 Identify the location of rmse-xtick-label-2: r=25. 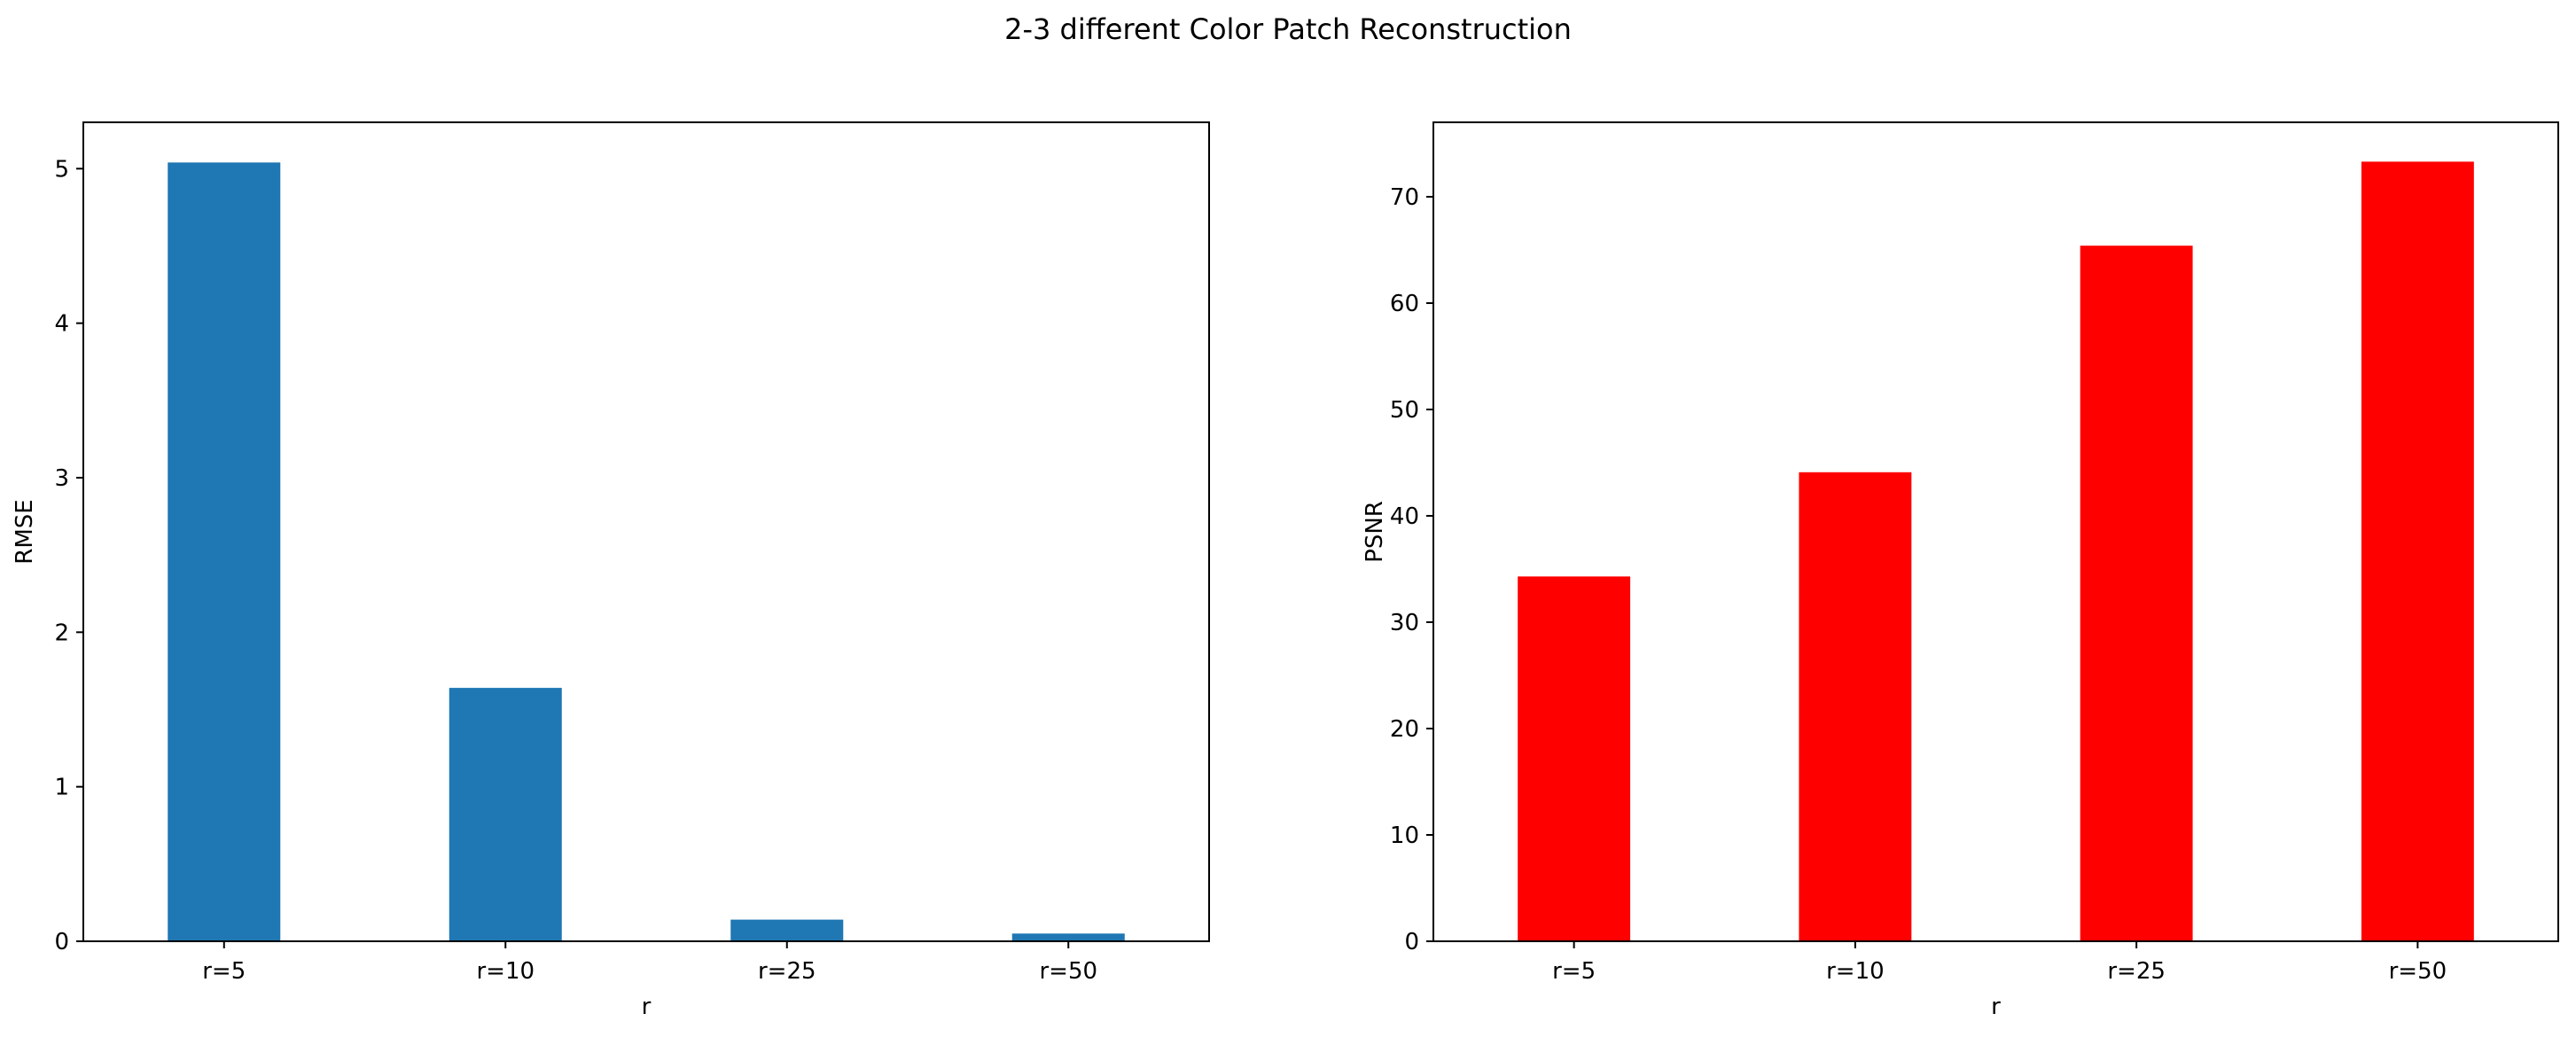
(787, 971).